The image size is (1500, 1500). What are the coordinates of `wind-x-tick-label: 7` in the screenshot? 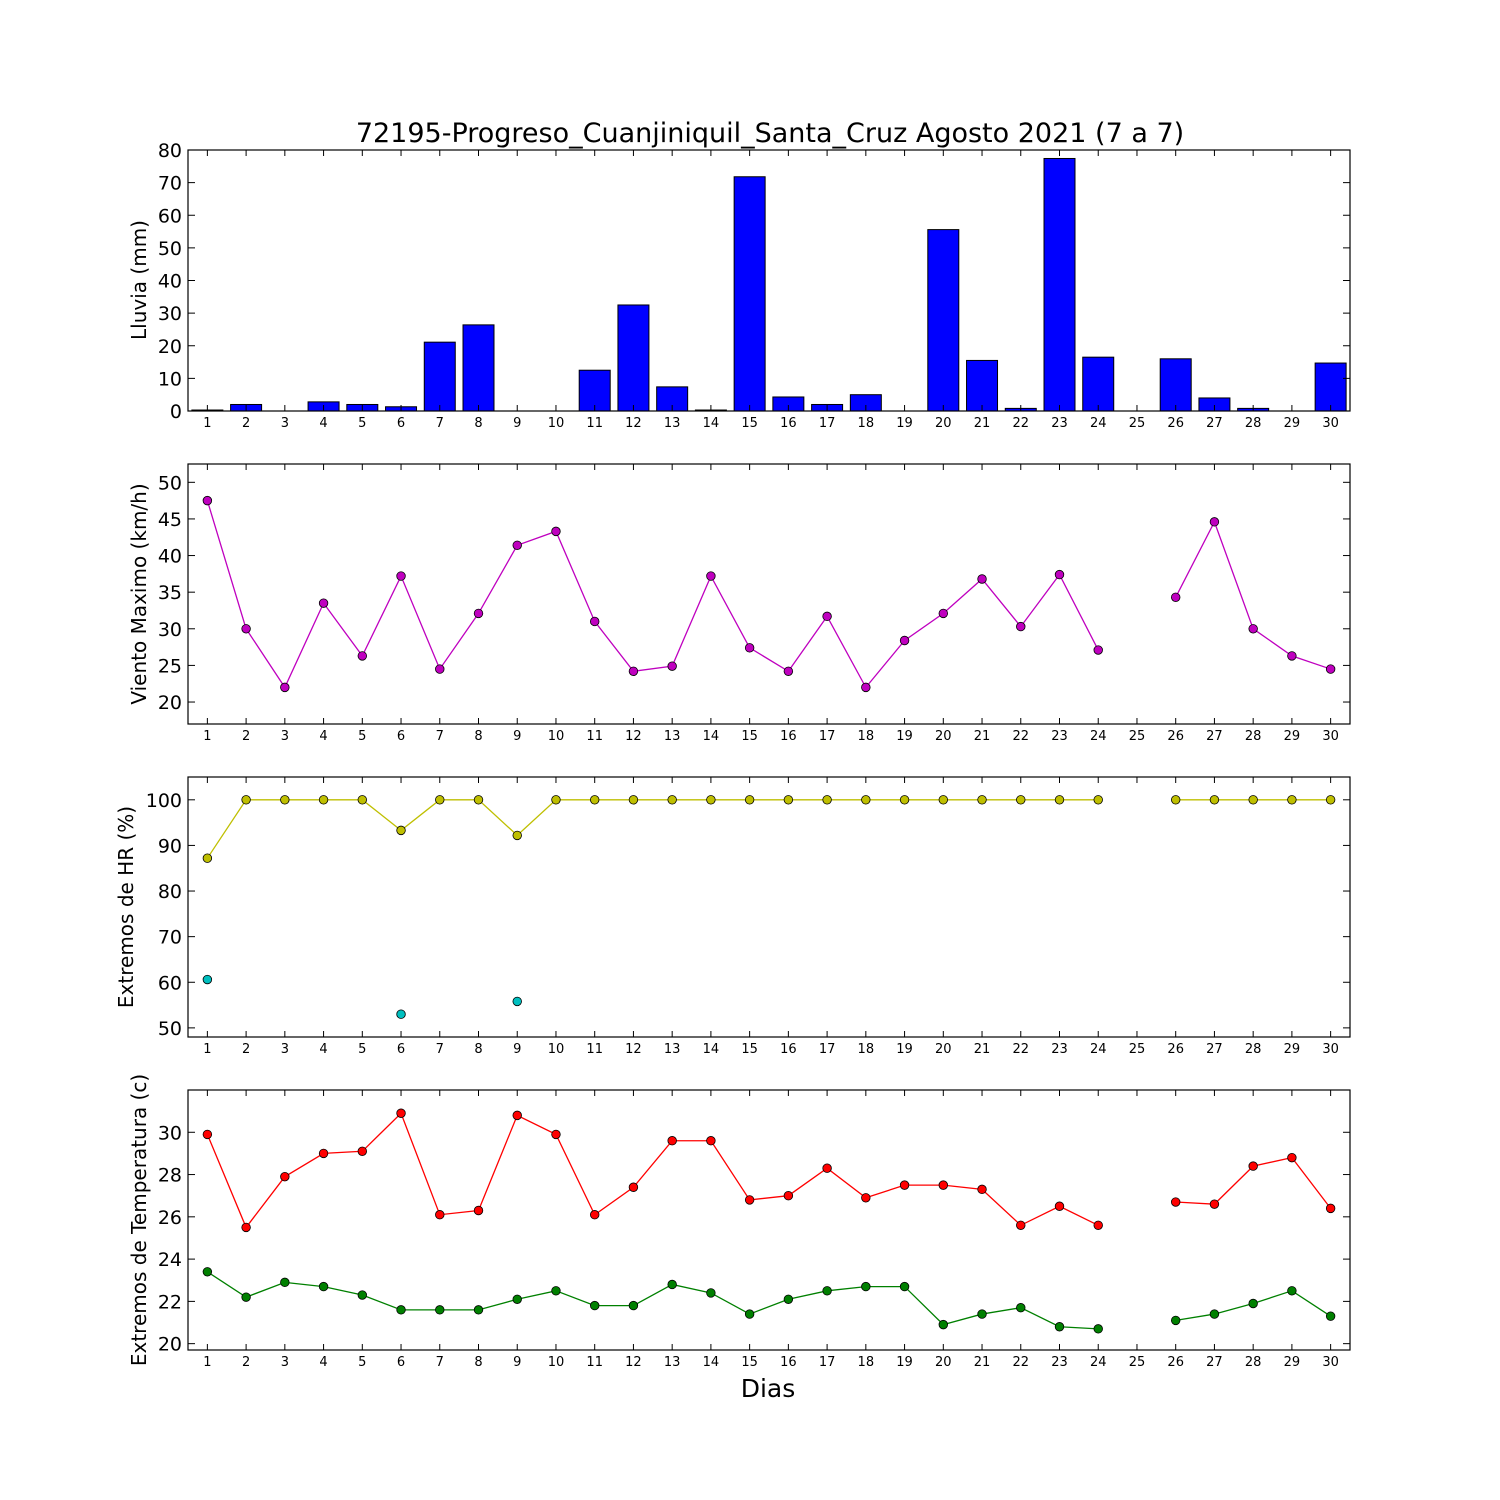 It's located at (440, 736).